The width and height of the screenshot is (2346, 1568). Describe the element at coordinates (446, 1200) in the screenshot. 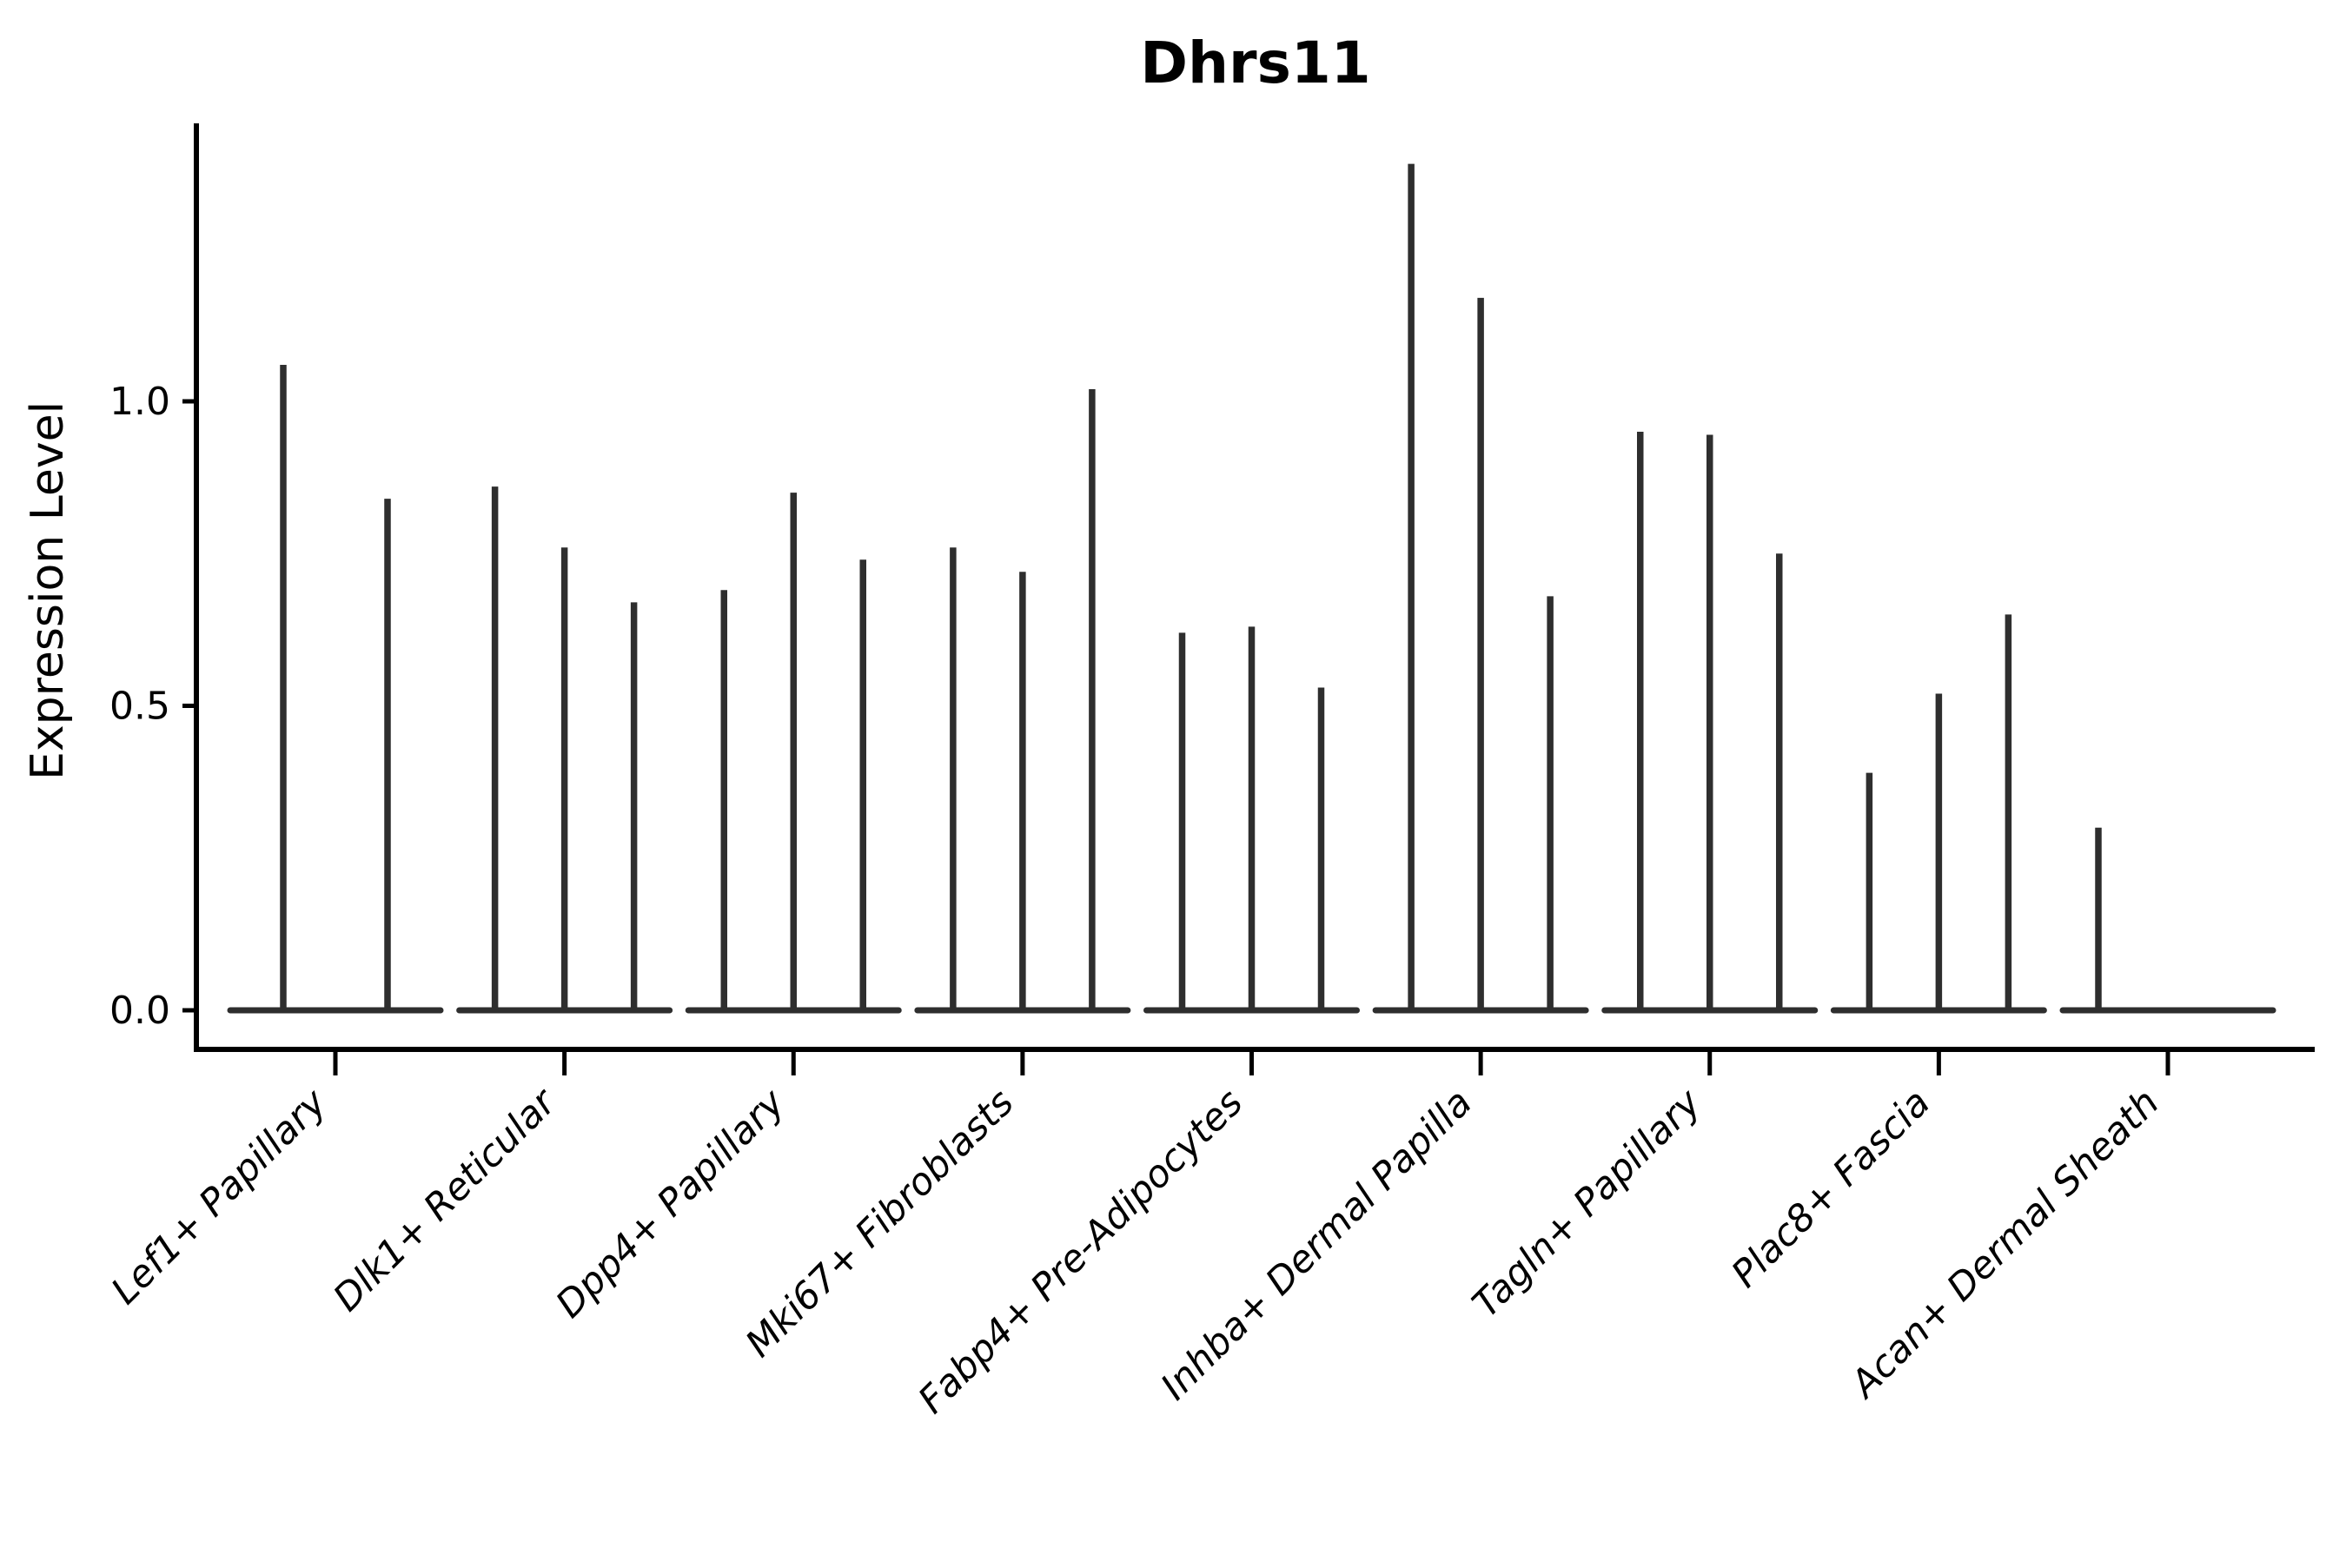

I see `x-tick-label: Dlk1+ Reticular` at that location.